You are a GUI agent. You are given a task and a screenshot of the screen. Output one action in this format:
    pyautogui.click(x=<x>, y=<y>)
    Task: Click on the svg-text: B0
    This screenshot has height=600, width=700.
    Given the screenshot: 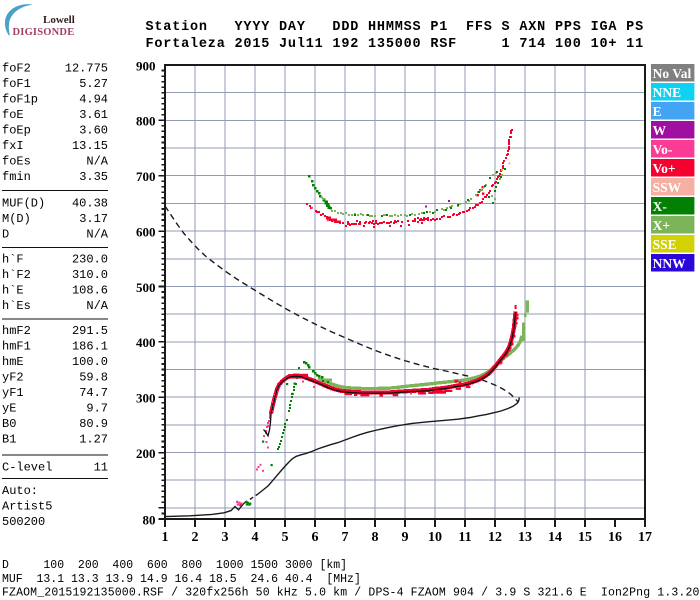 What is the action you would take?
    pyautogui.click(x=9, y=424)
    